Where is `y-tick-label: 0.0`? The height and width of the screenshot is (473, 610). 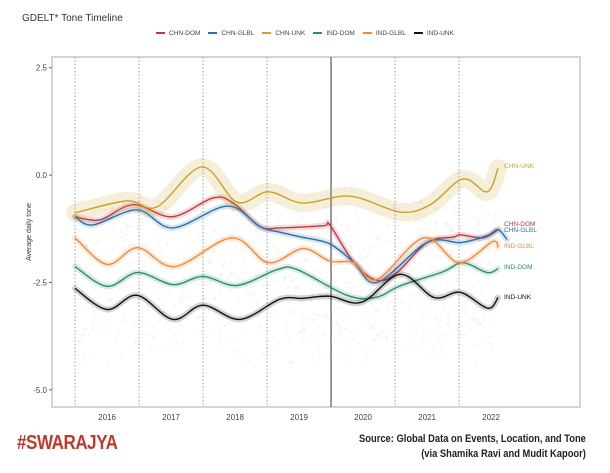 y-tick-label: 0.0 is located at coordinates (42, 175).